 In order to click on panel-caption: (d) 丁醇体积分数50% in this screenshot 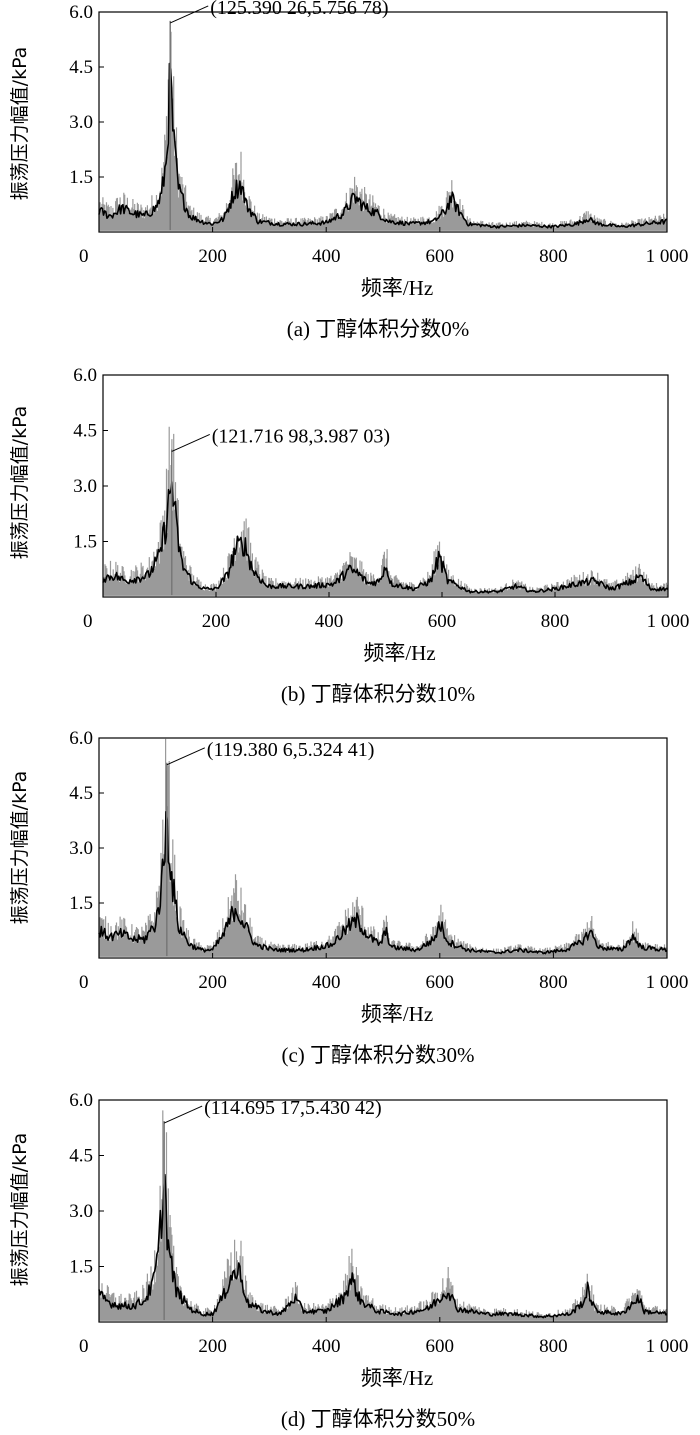, I will do `click(378, 1419)`.